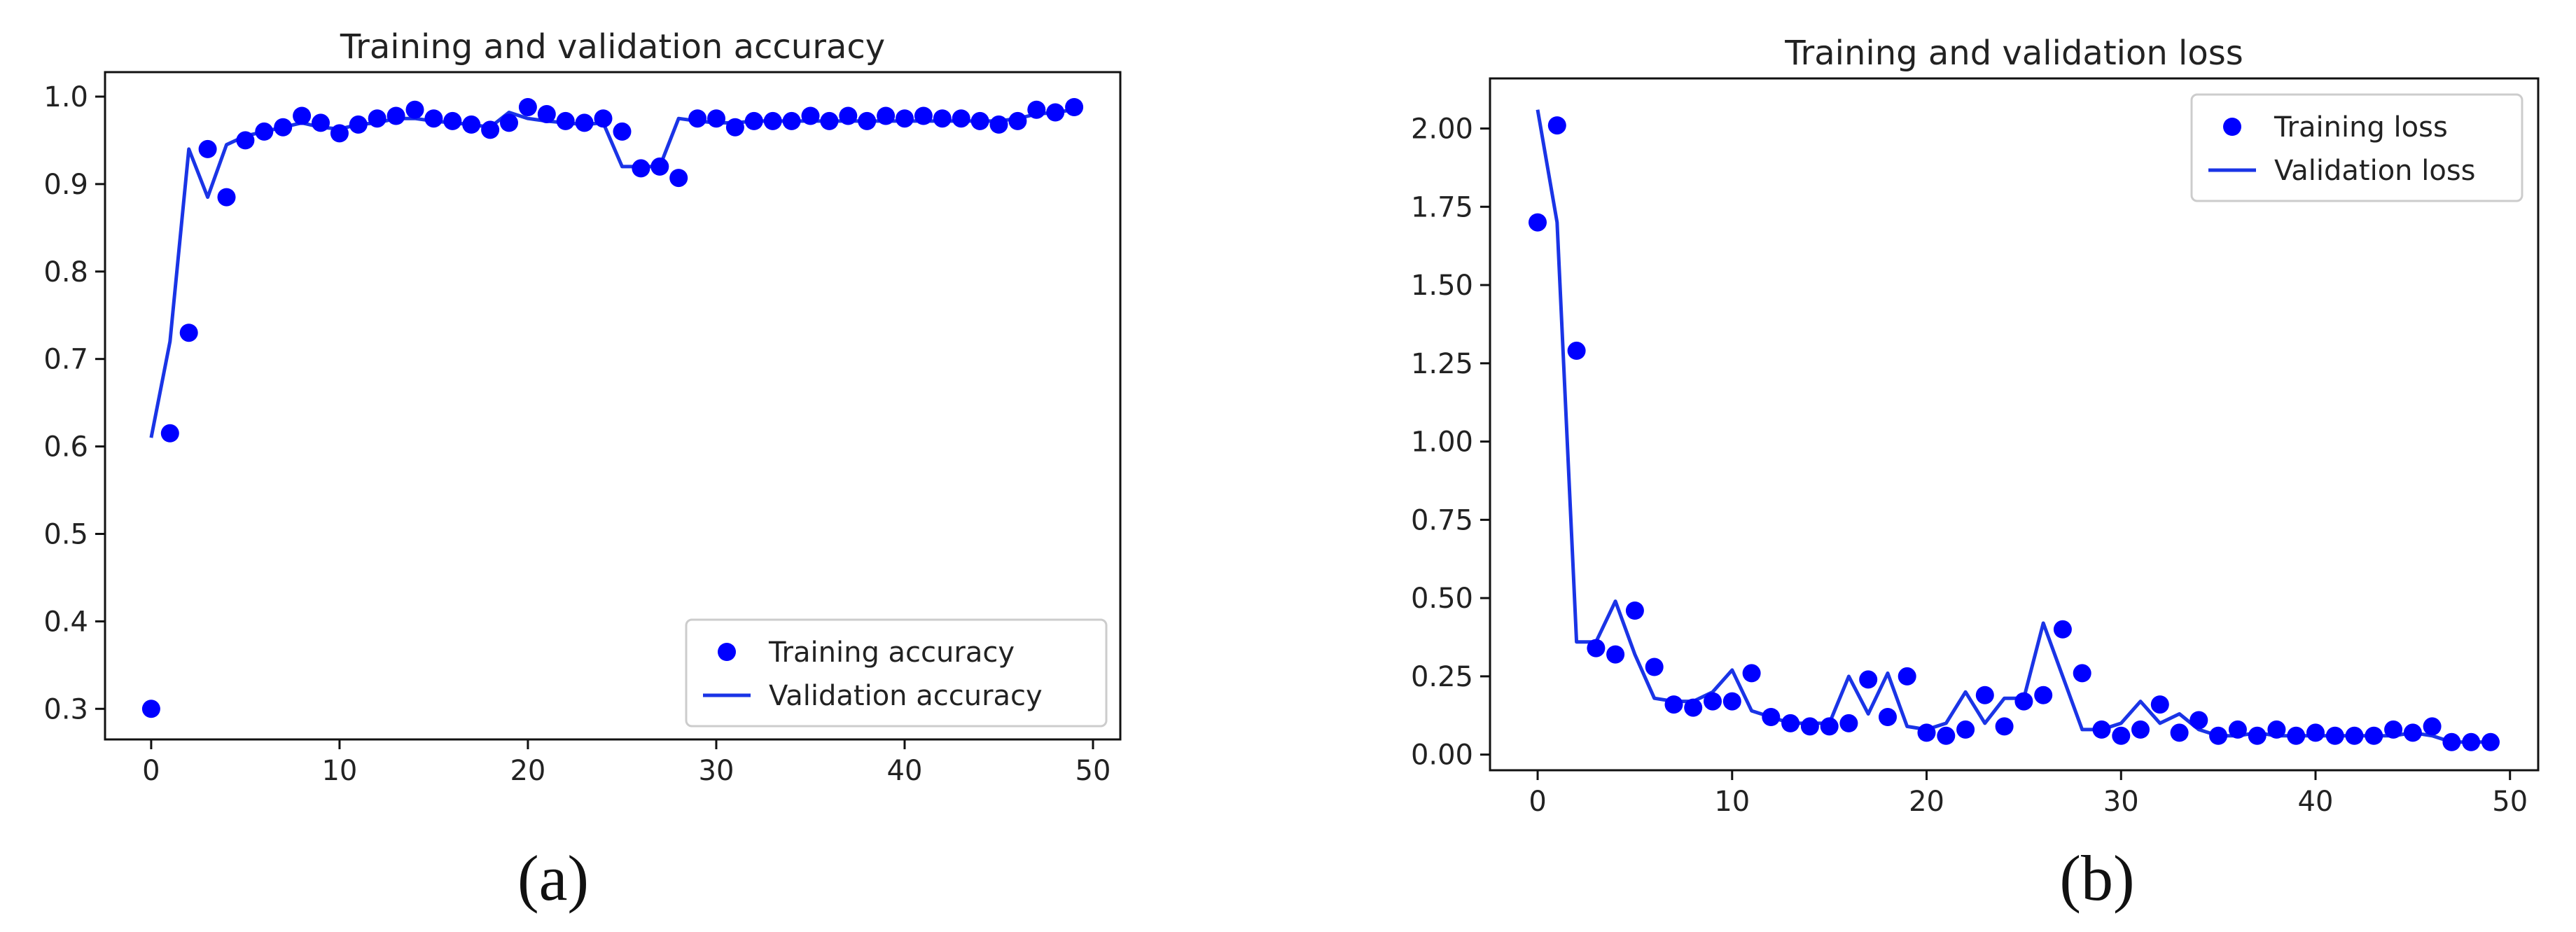  I want to click on x-tick-label: 20, so click(1926, 802).